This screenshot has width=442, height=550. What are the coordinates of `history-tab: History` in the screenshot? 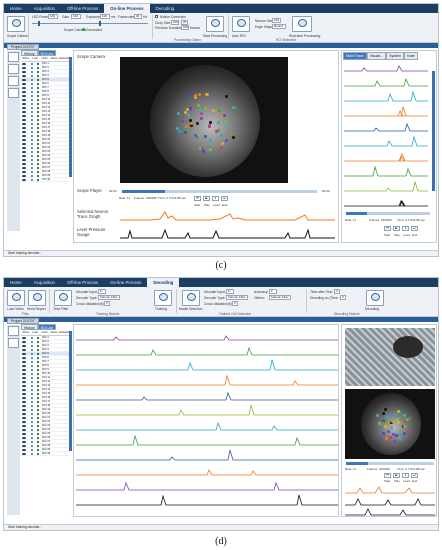 It's located at (29, 327).